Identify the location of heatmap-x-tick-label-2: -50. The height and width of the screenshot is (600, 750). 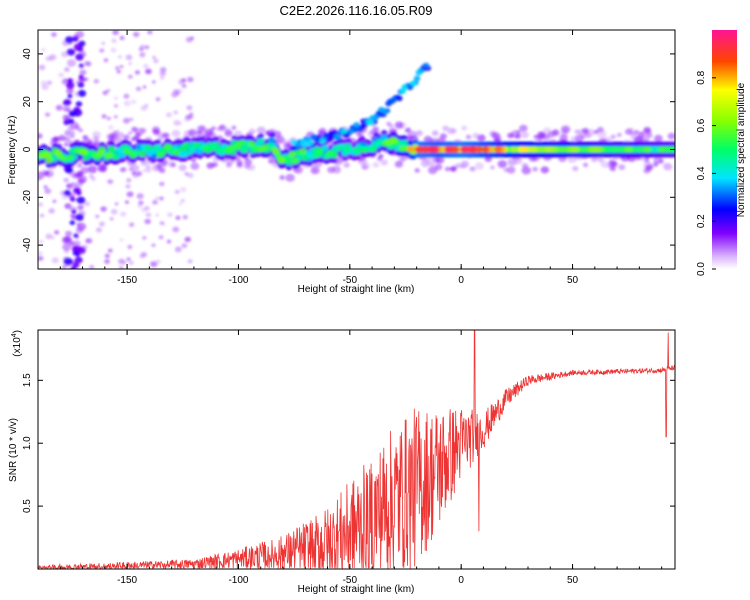
(350, 280).